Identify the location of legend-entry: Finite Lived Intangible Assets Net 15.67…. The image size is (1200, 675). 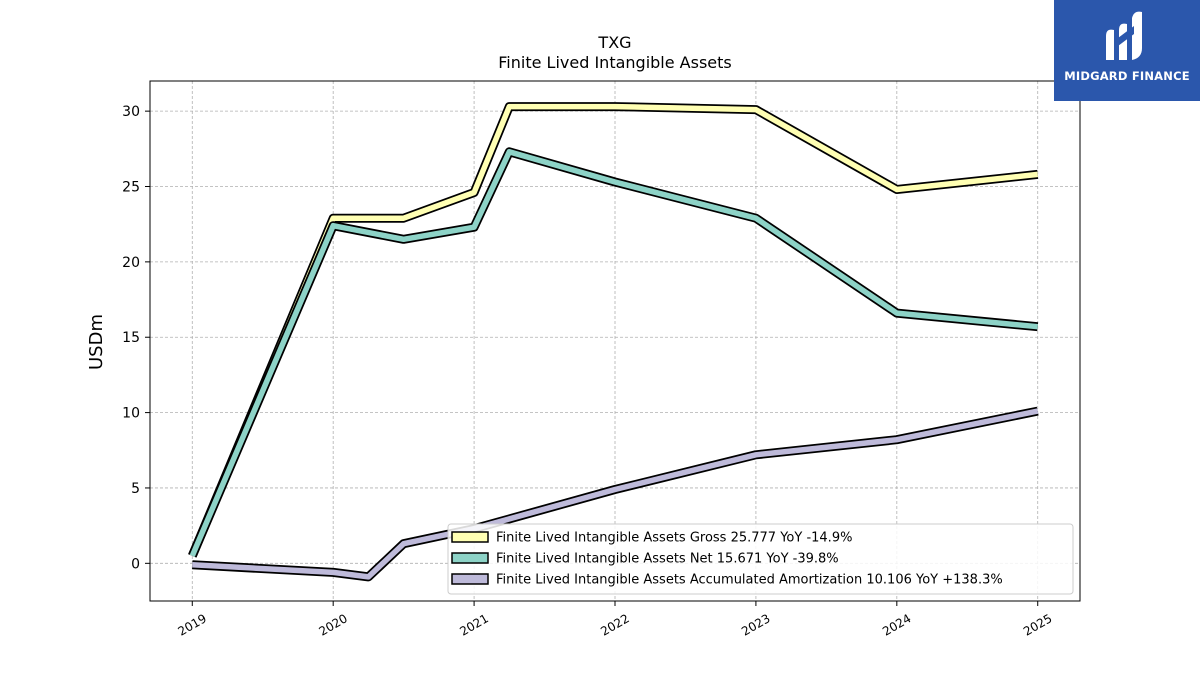
(667, 559).